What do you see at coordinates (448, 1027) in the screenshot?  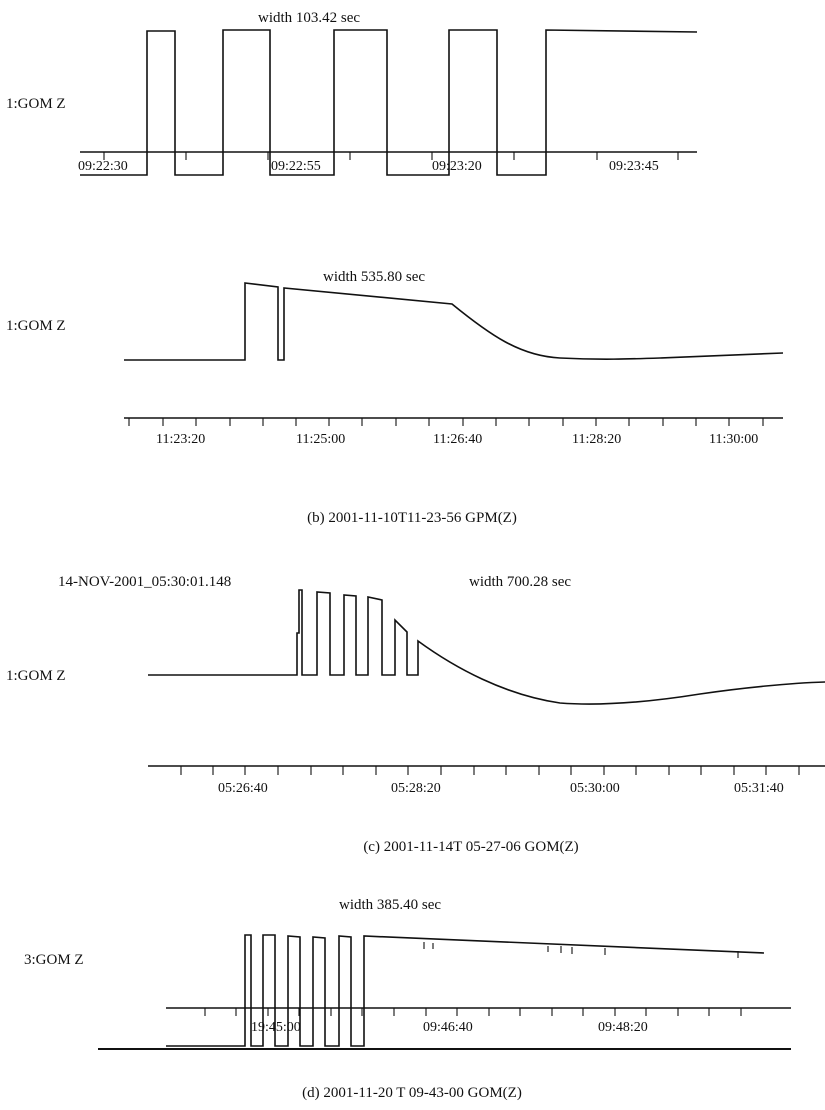 I see `panel-d-tick-label: 09:46:40` at bounding box center [448, 1027].